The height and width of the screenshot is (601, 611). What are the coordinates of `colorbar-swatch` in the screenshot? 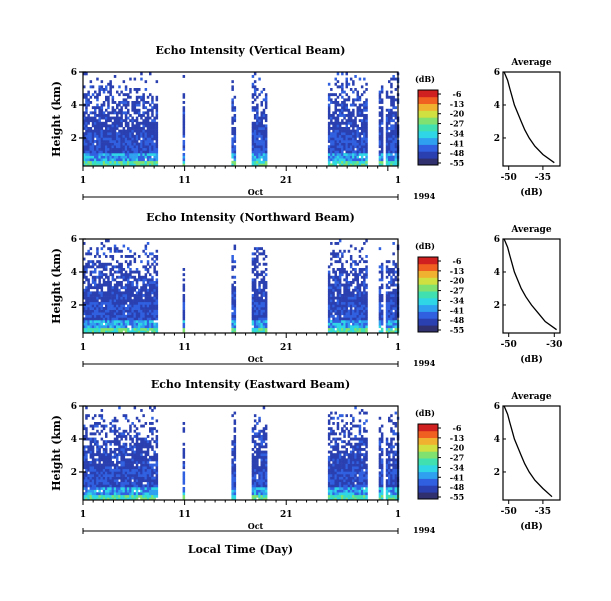 It's located at (428, 128).